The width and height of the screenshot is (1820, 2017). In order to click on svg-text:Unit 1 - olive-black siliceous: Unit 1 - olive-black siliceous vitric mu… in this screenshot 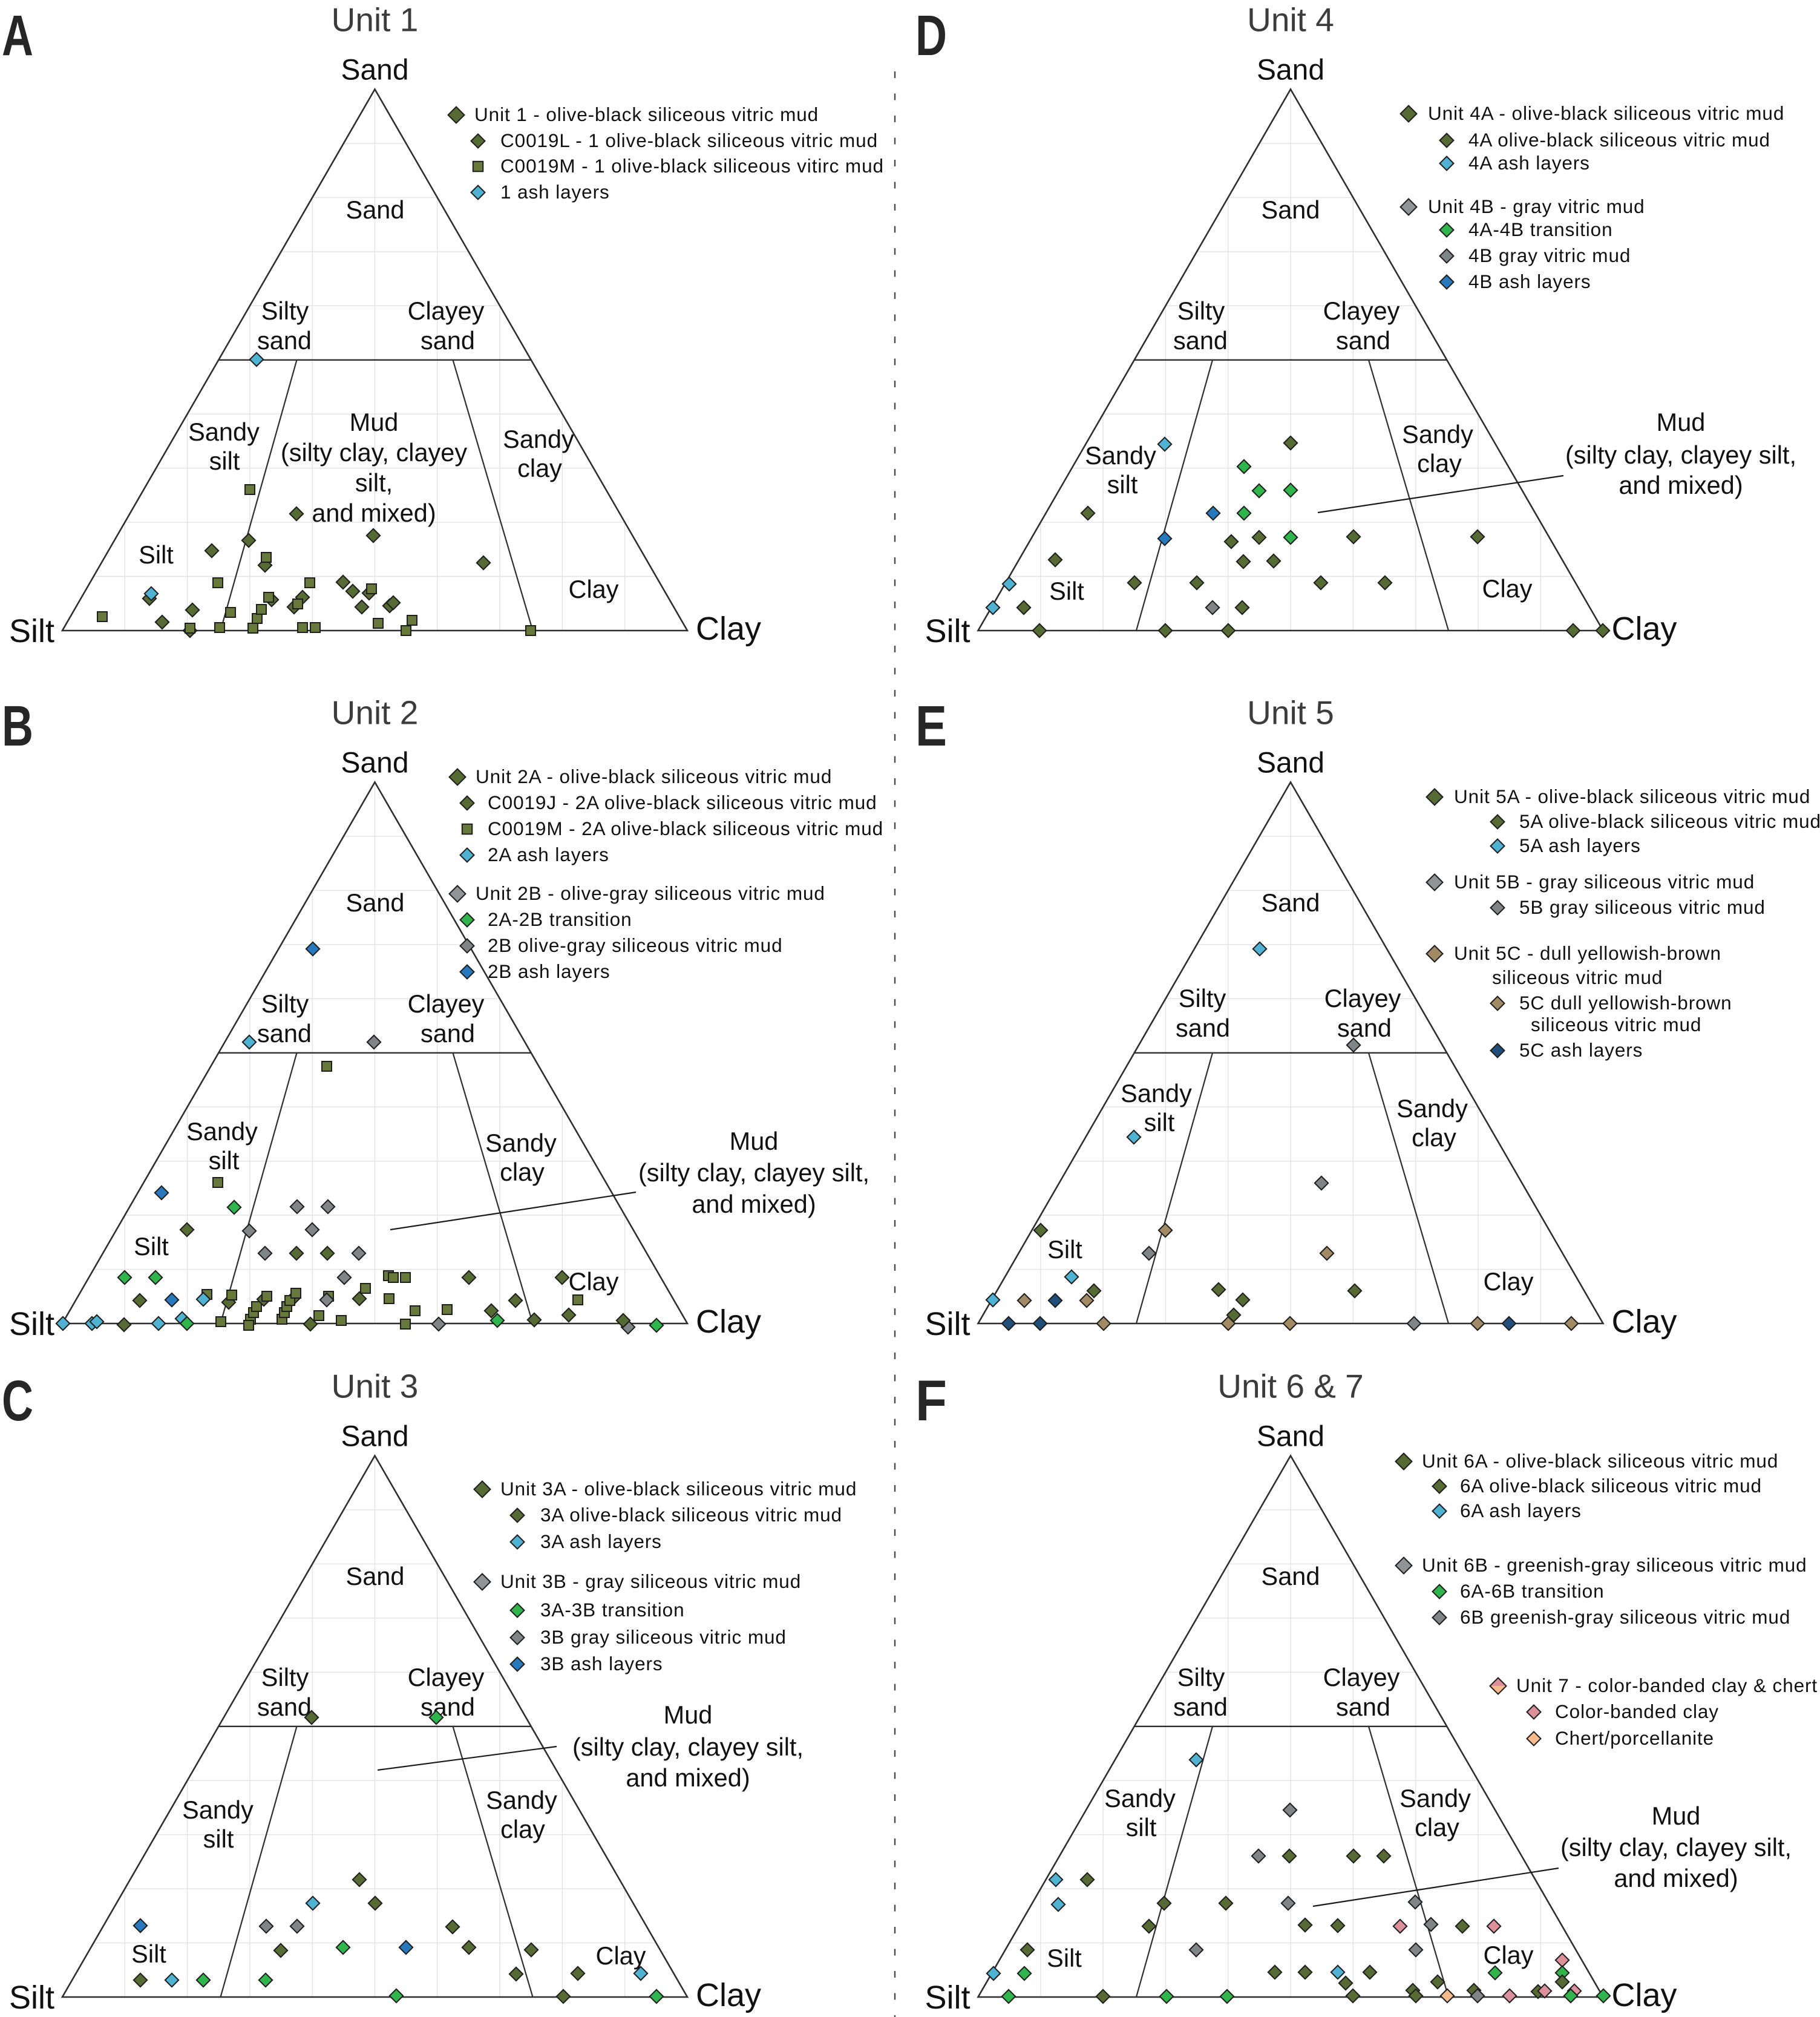, I will do `click(646, 114)`.